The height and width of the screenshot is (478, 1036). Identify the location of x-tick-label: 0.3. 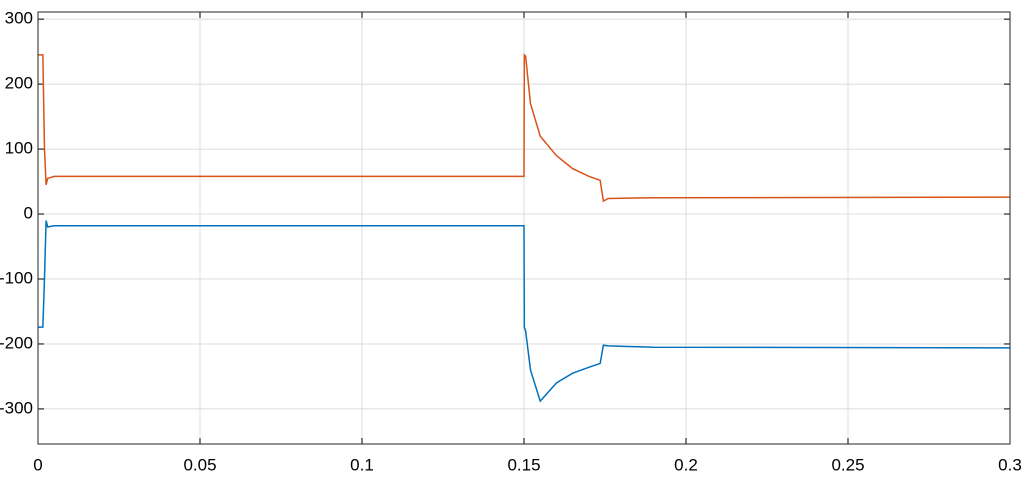
(1010, 464).